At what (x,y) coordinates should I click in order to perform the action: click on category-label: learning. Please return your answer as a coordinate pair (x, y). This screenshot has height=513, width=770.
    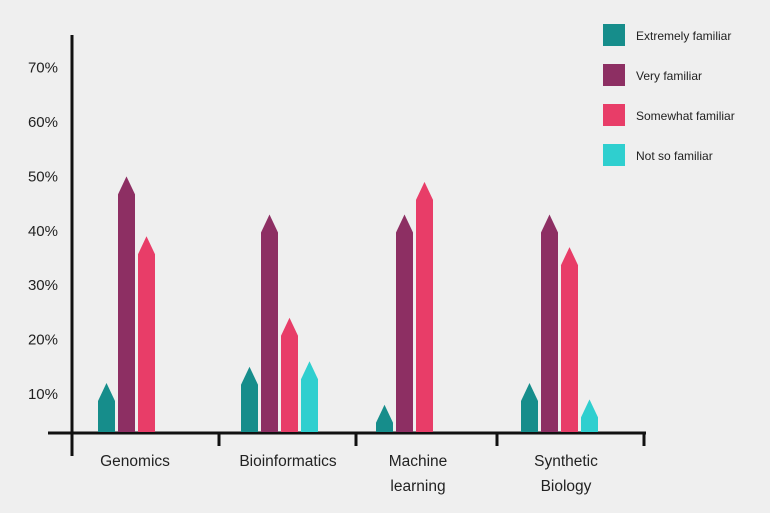
    Looking at the image, I should click on (417, 486).